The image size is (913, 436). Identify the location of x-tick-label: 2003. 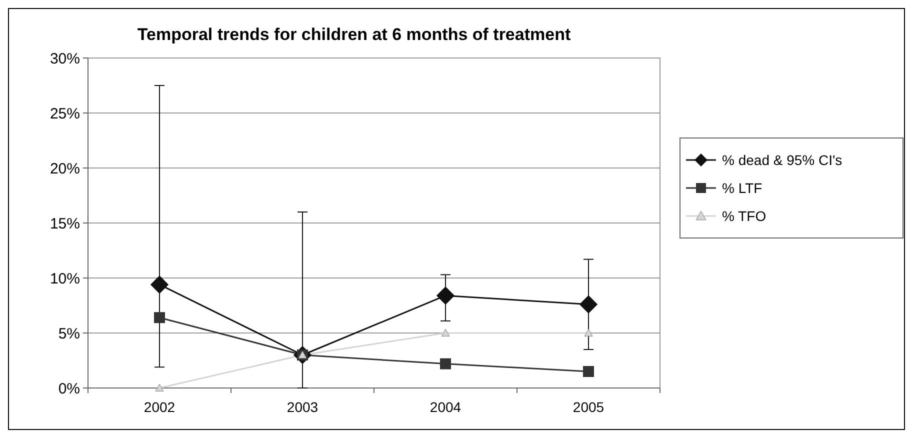
(302, 407).